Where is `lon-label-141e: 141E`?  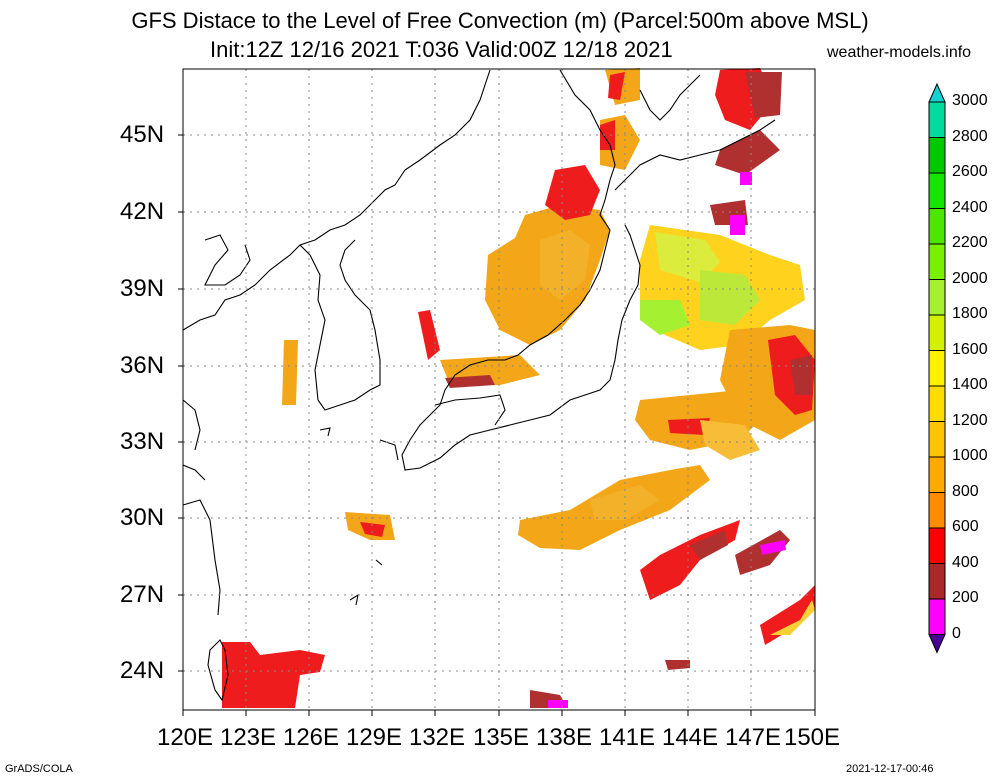 lon-label-141e: 141E is located at coordinates (627, 737).